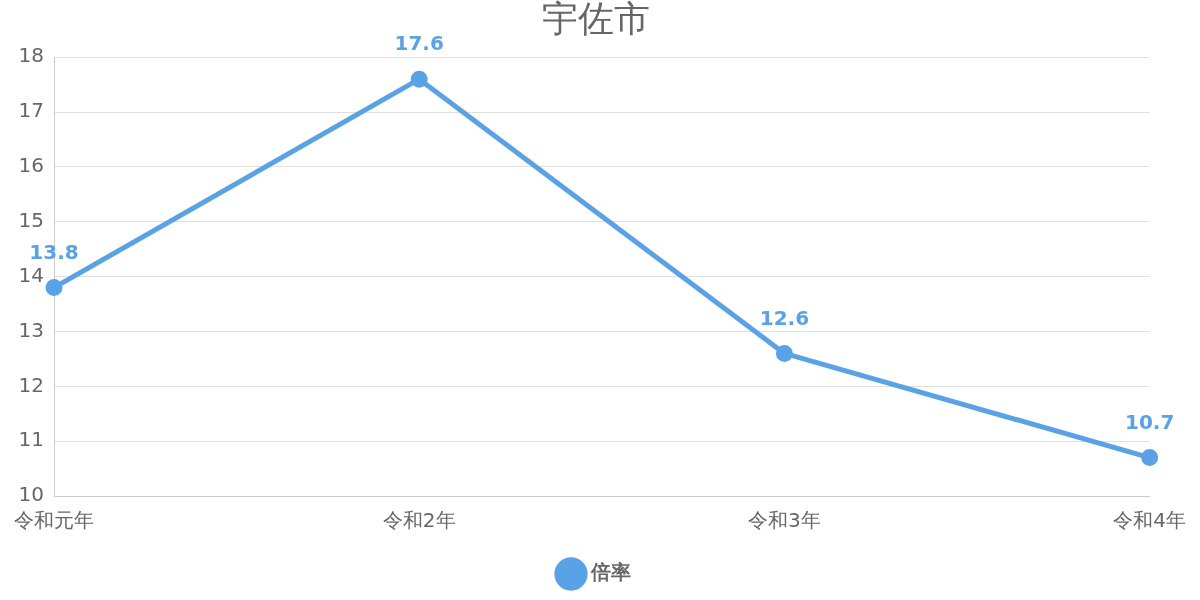 This screenshot has width=1200, height=600. What do you see at coordinates (31, 494) in the screenshot?
I see `y-tick-label: 10` at bounding box center [31, 494].